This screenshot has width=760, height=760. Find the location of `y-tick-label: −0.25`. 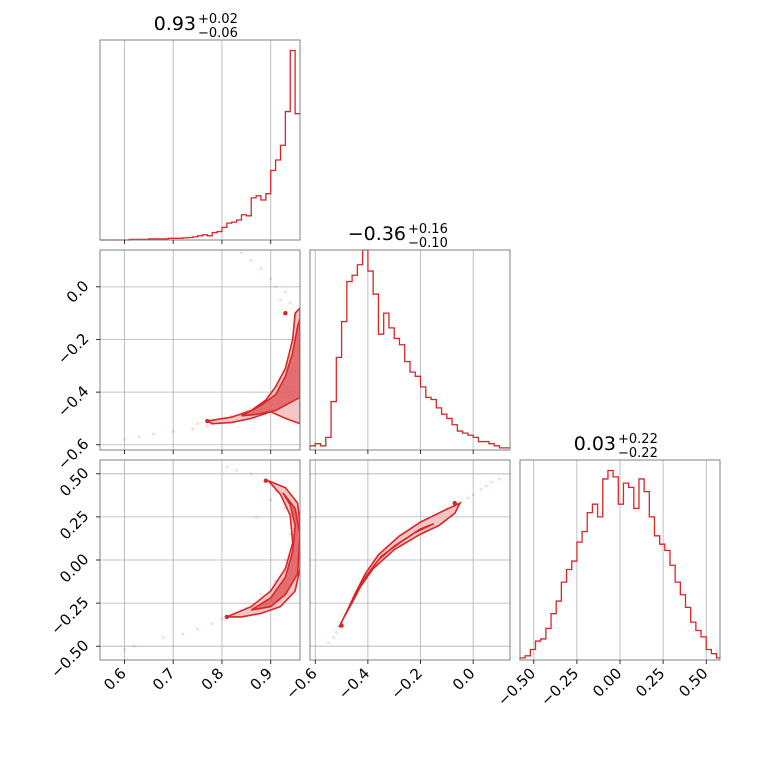

y-tick-label: −0.25 is located at coordinates (69, 615).